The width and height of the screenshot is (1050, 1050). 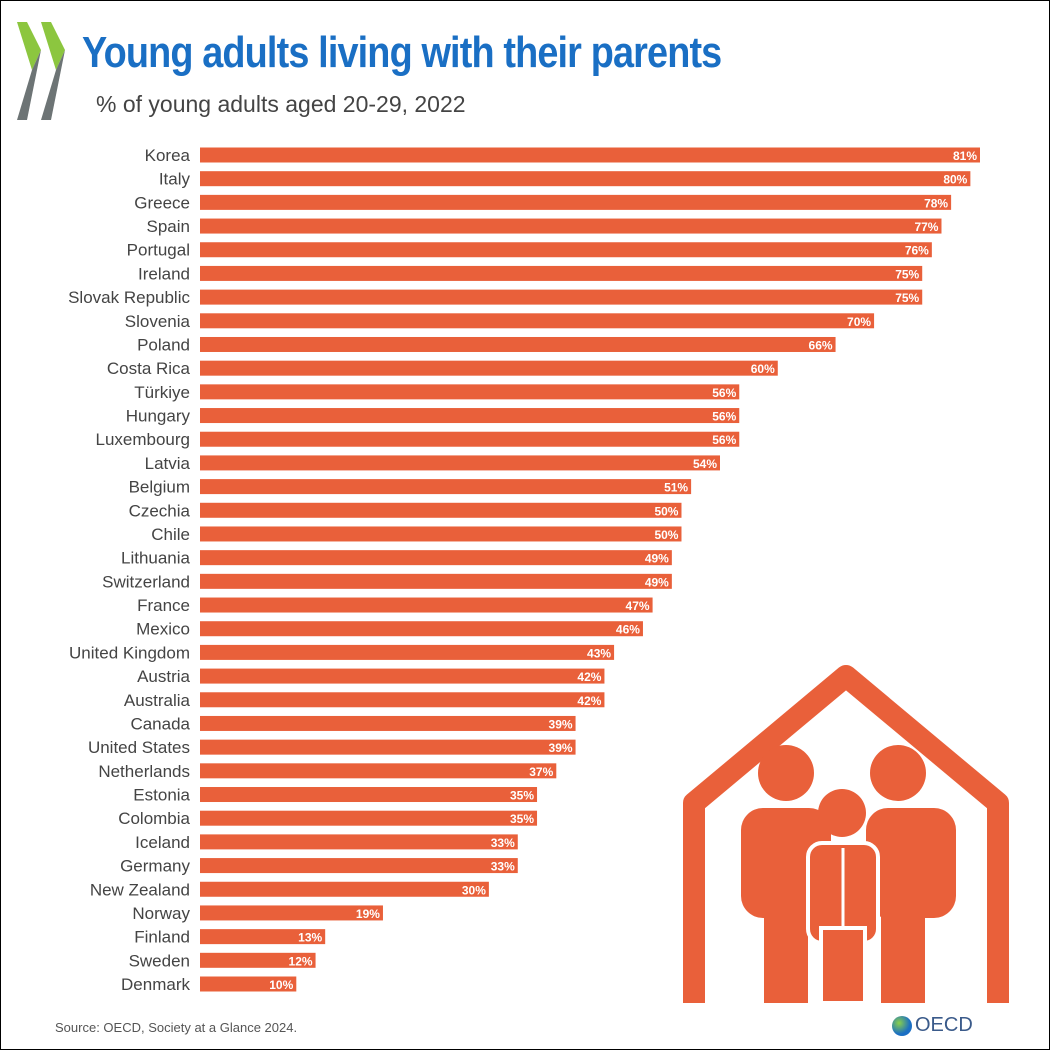 I want to click on category-label: Czechia, so click(x=160, y=510).